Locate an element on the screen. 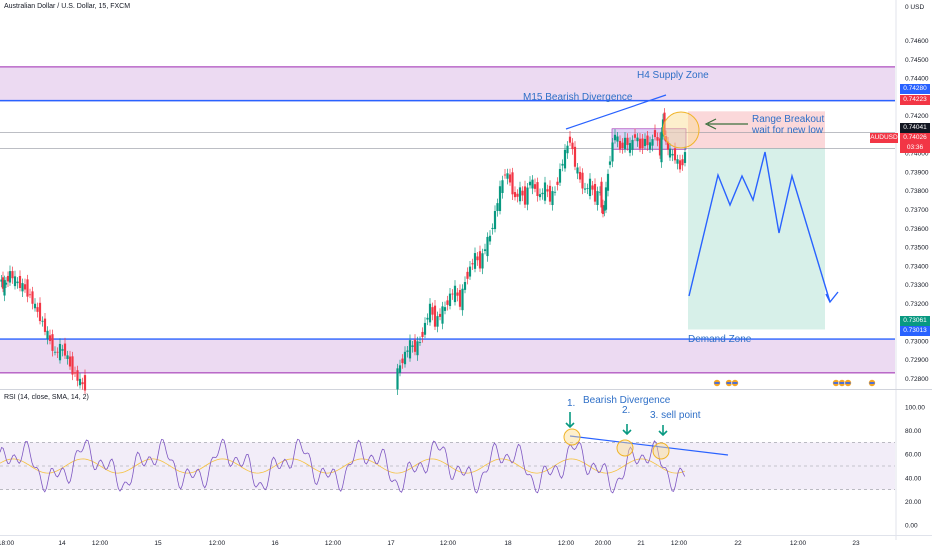  time-tick-label: 18:00 is located at coordinates (7, 543).